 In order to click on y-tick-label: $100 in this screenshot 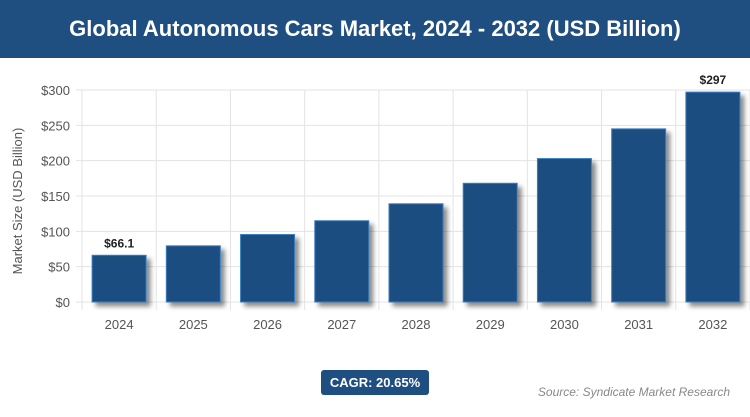, I will do `click(55, 231)`.